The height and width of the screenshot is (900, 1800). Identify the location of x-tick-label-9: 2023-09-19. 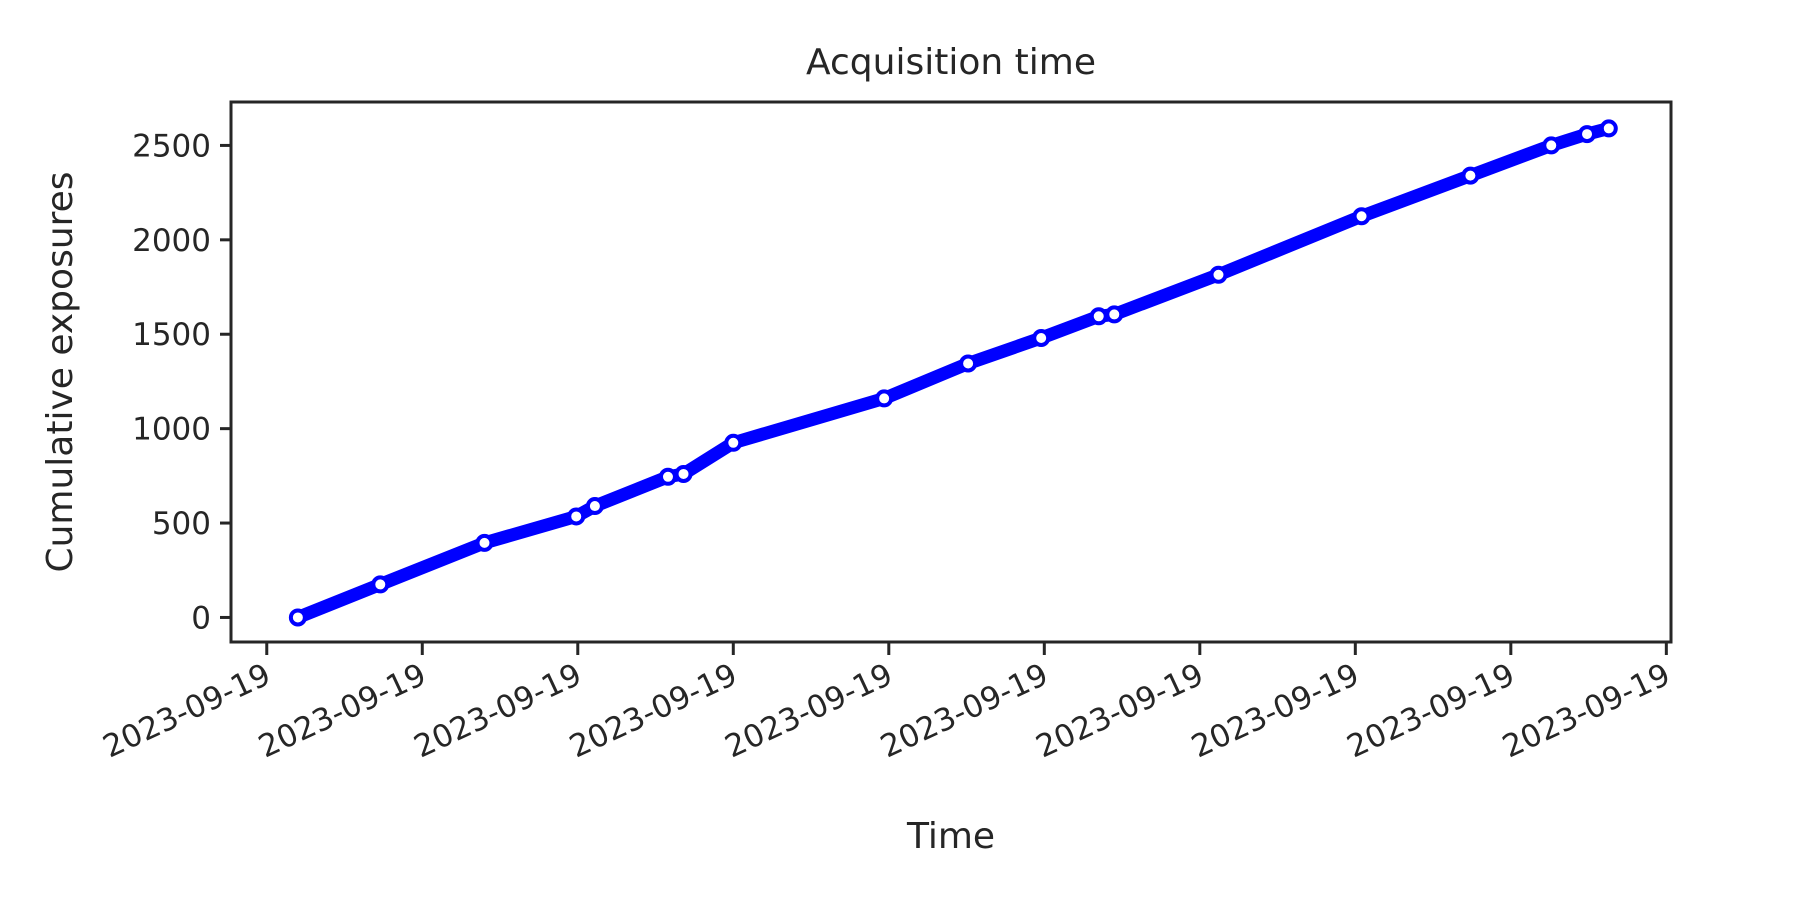
(1586, 711).